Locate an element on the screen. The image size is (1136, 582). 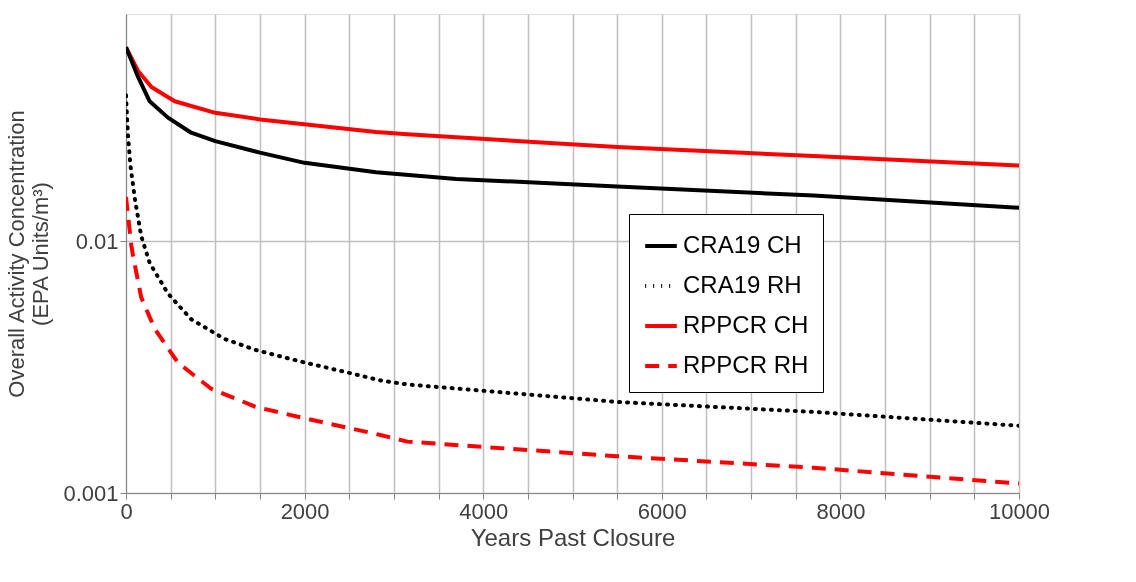
legend-label: CRA19 CH is located at coordinates (742, 244).